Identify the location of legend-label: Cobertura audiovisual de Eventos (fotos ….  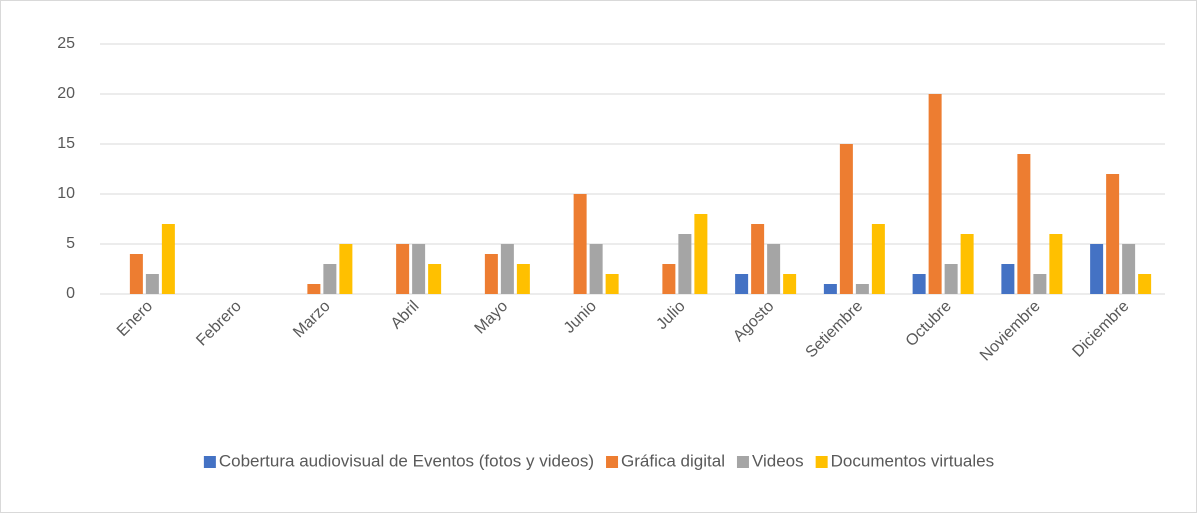
(406, 460).